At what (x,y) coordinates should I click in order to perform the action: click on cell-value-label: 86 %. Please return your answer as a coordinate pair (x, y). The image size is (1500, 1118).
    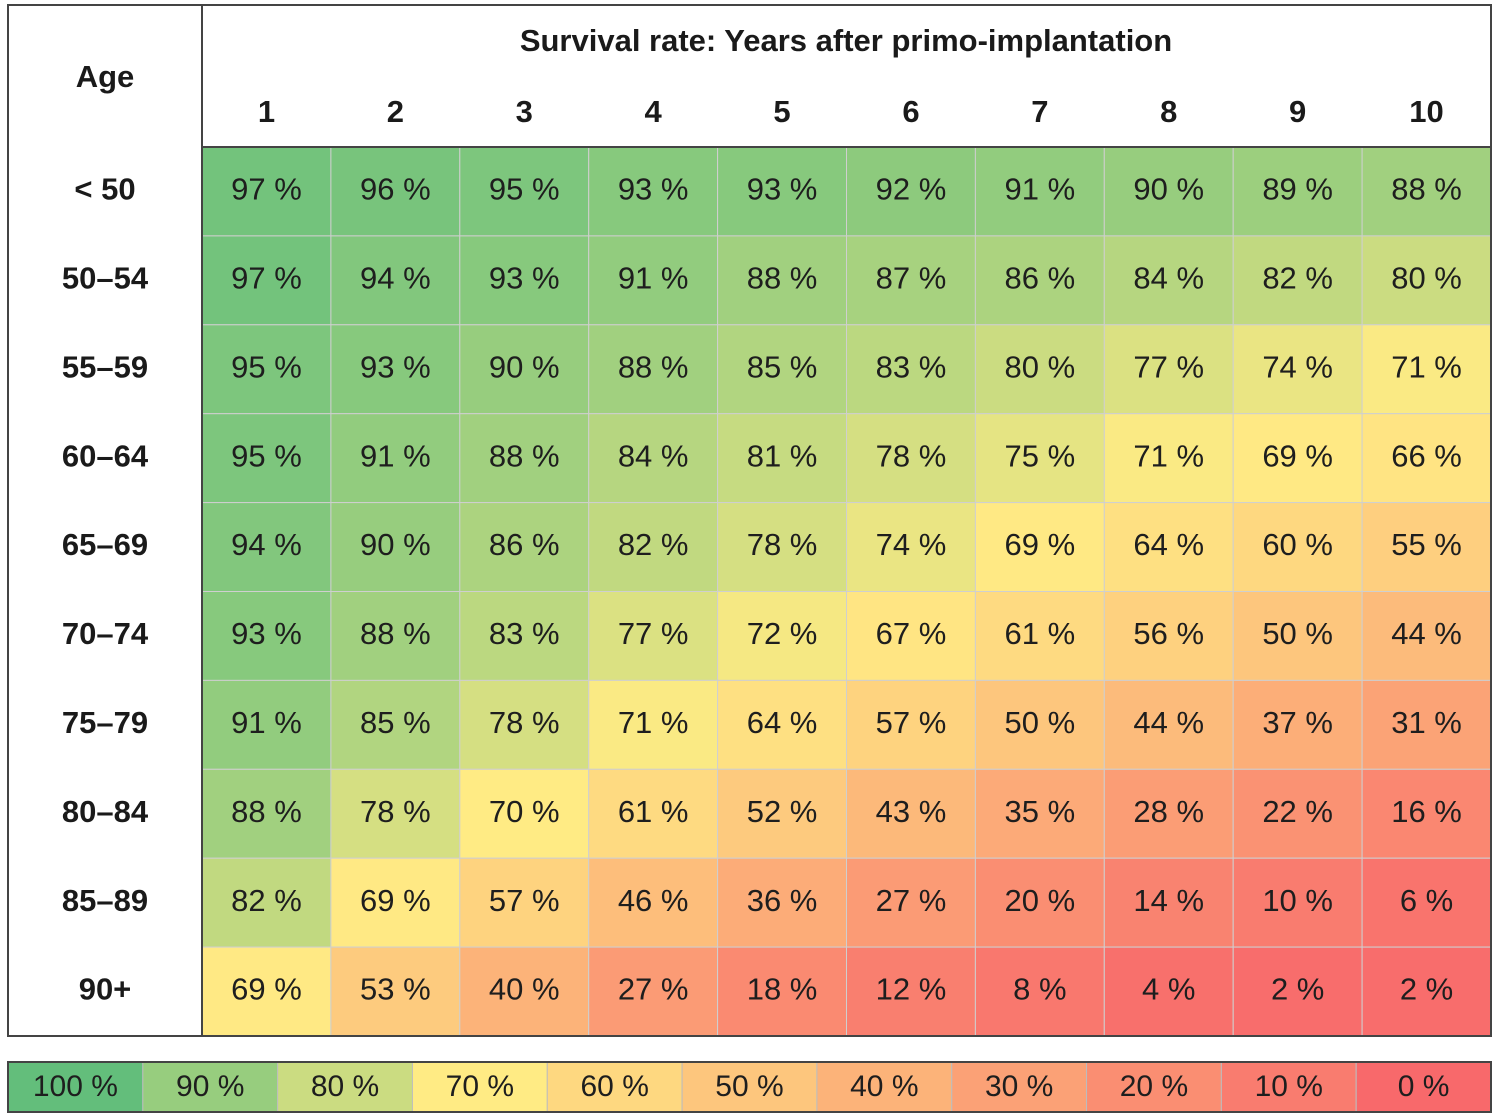
    Looking at the image, I should click on (1040, 278).